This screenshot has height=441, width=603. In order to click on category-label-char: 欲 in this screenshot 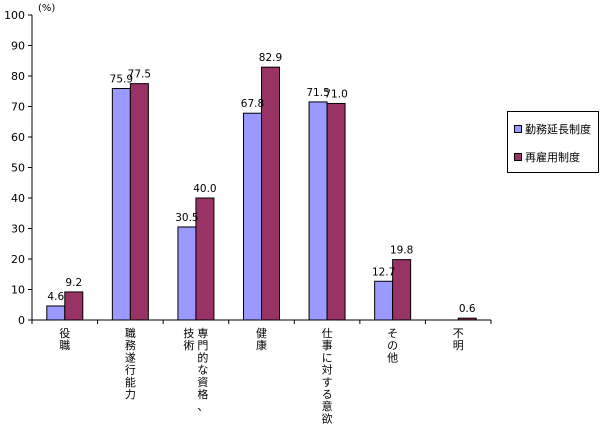, I will do `click(327, 418)`.